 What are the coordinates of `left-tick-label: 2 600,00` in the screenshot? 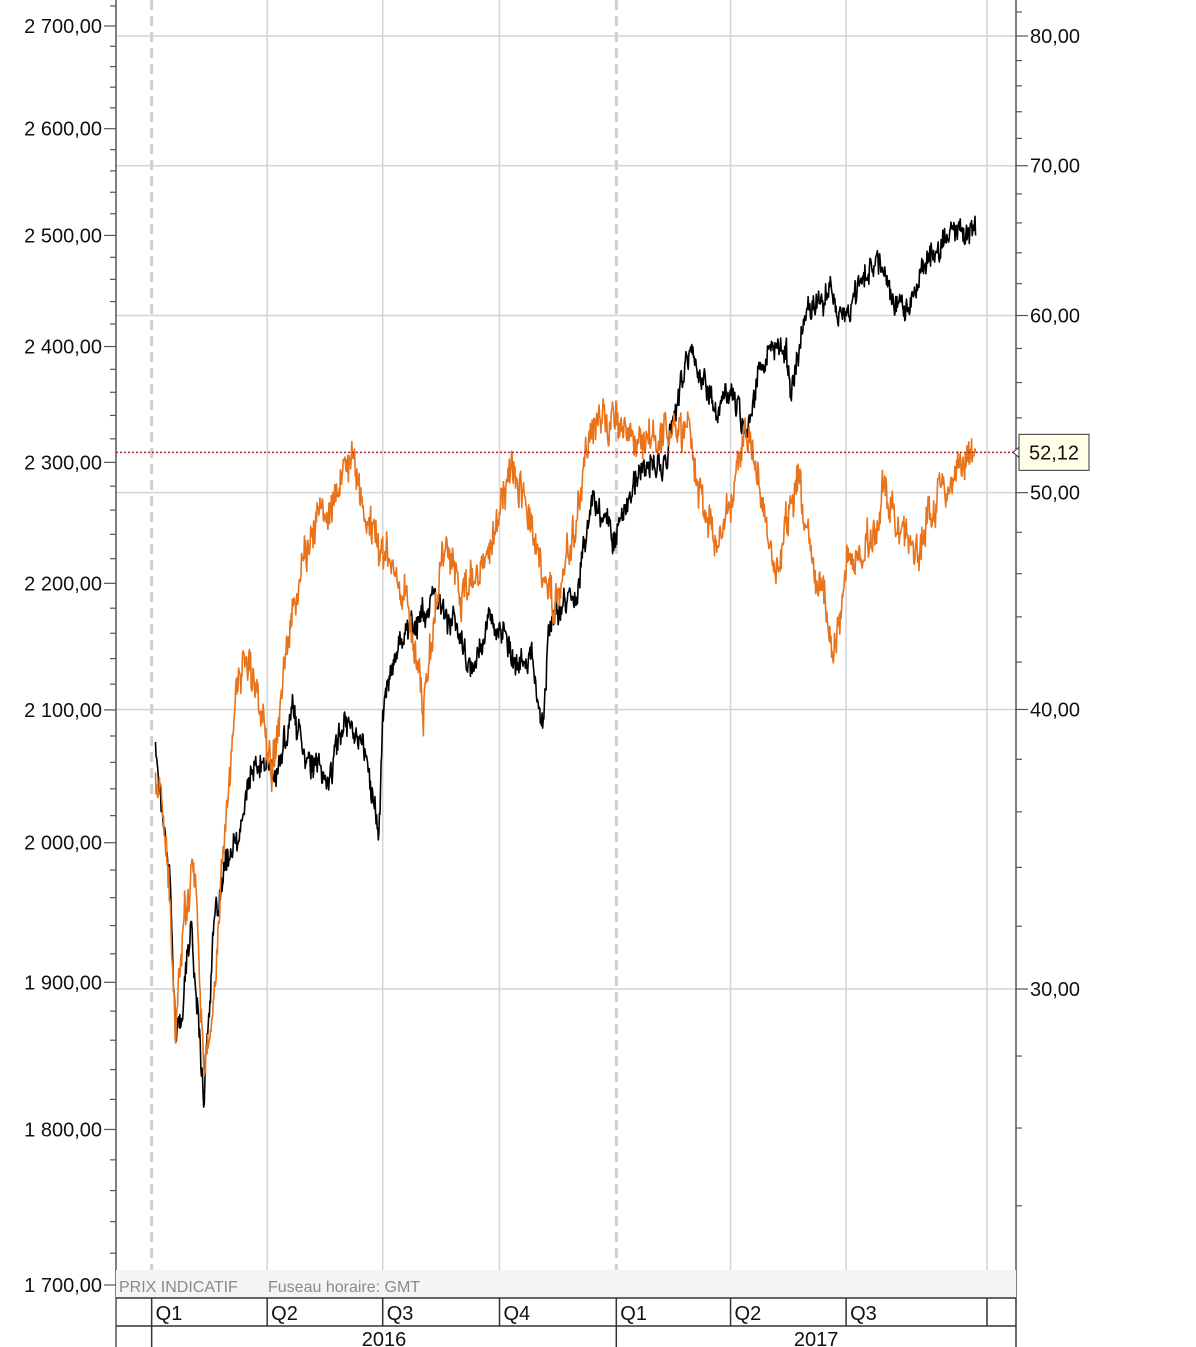 It's located at (63, 130).